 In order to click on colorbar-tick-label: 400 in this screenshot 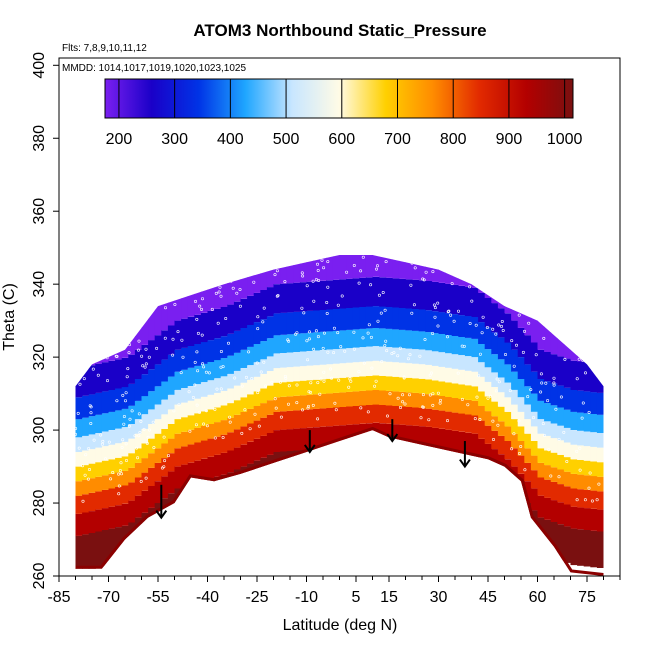, I will do `click(230, 139)`.